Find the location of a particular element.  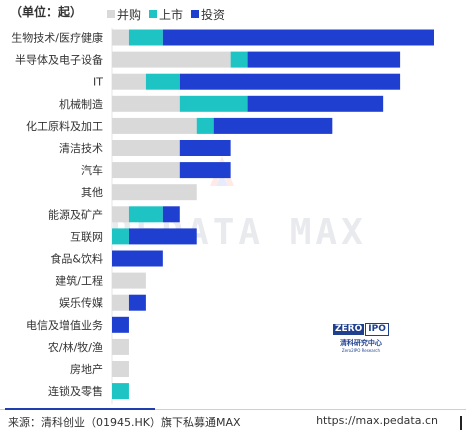

category-label-11: 建筑/工程 is located at coordinates (79, 281).